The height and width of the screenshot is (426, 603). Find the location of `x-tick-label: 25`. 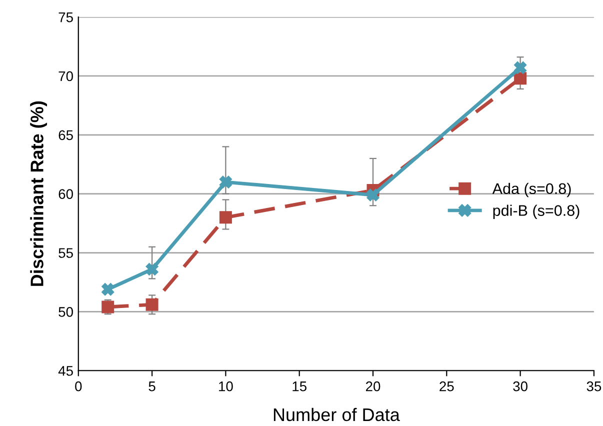

x-tick-label: 25 is located at coordinates (447, 386).